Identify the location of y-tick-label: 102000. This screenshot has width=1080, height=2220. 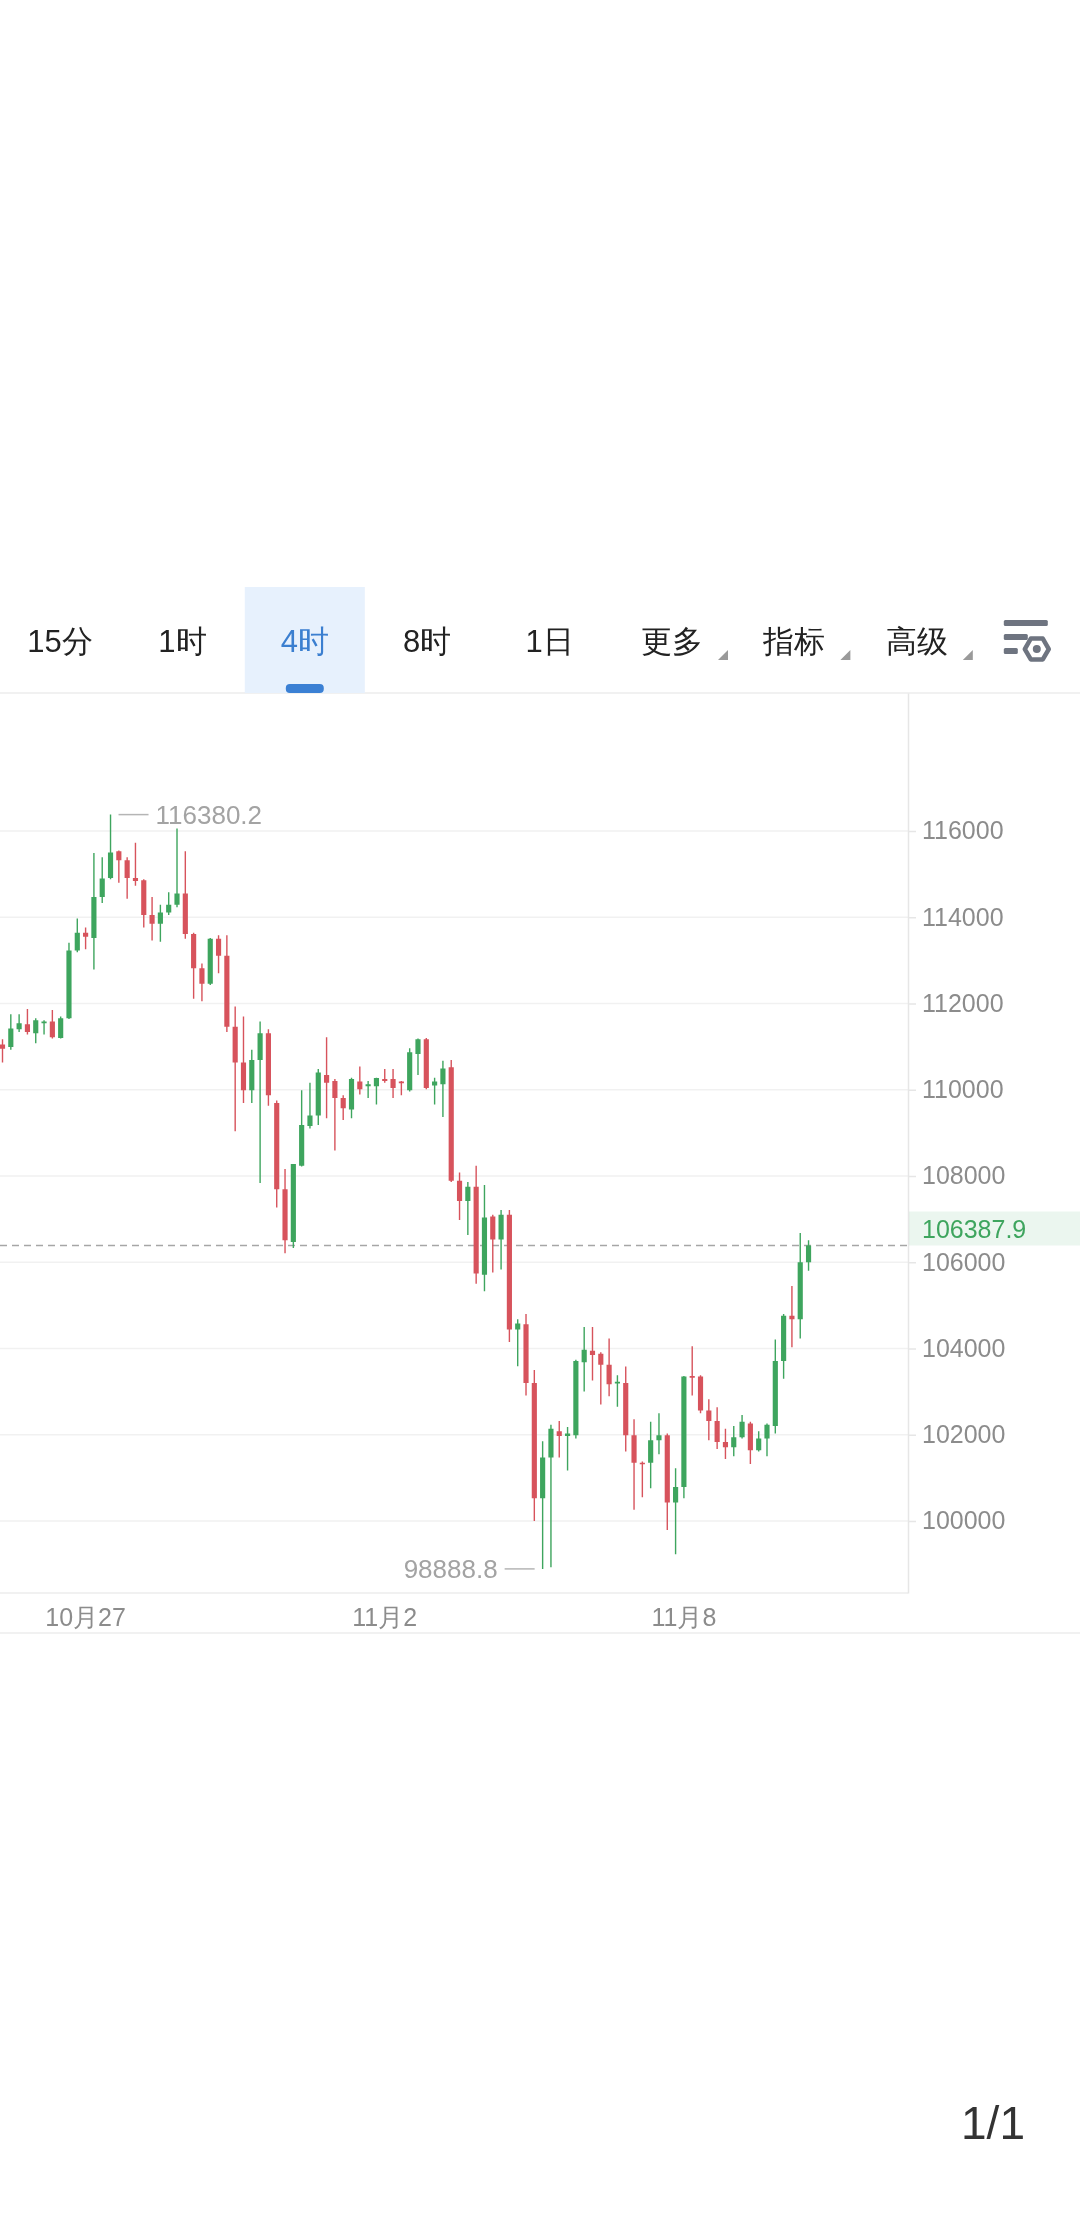
(964, 1434).